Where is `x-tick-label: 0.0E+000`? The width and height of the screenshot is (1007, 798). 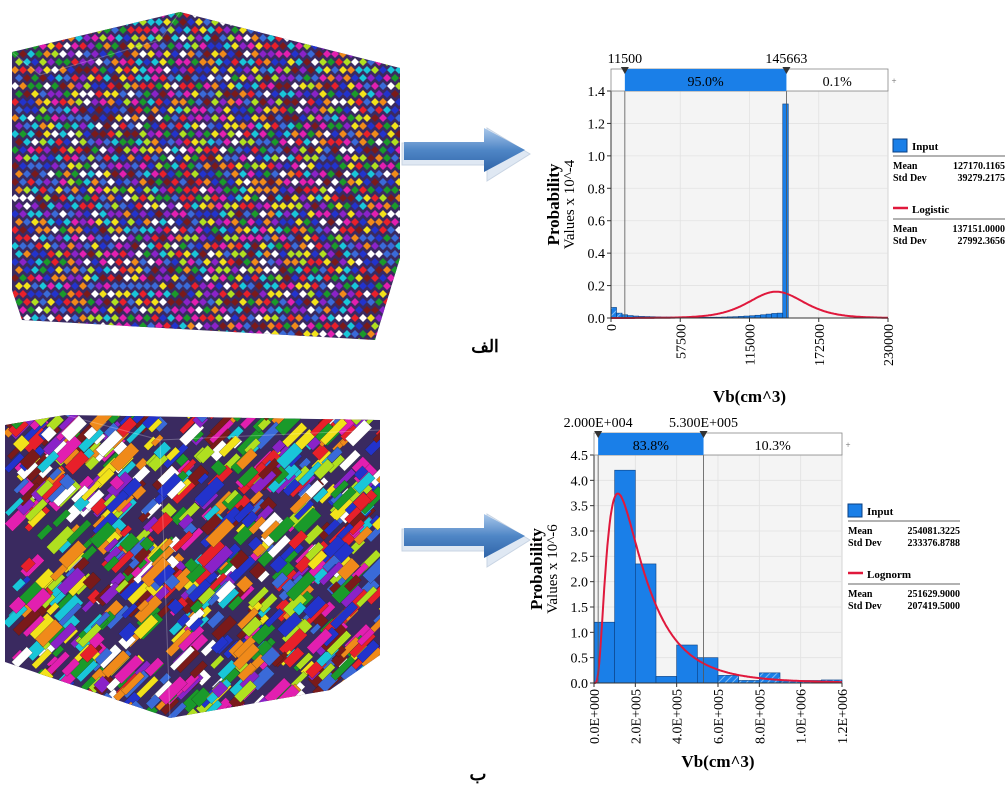
x-tick-label: 0.0E+000 is located at coordinates (595, 716).